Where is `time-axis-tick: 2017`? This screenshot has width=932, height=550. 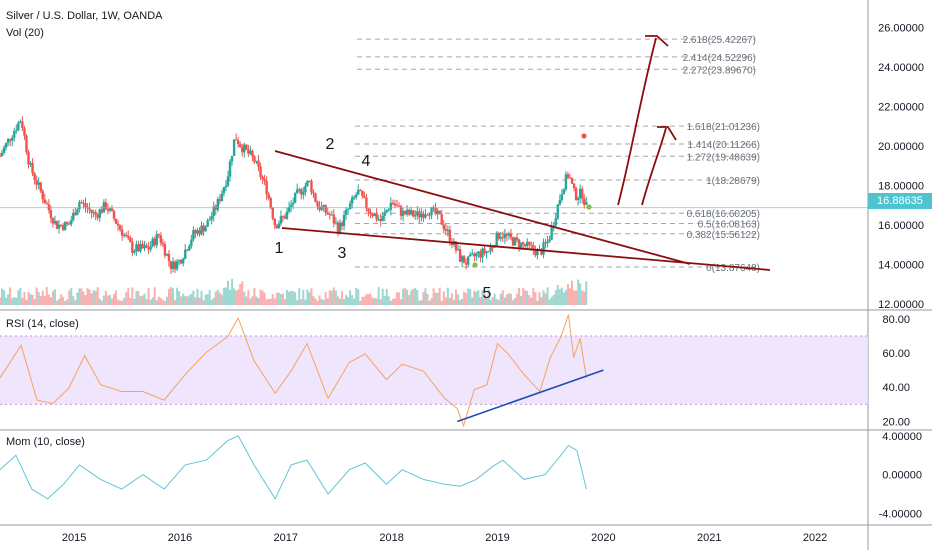
time-axis-tick: 2017 is located at coordinates (286, 538).